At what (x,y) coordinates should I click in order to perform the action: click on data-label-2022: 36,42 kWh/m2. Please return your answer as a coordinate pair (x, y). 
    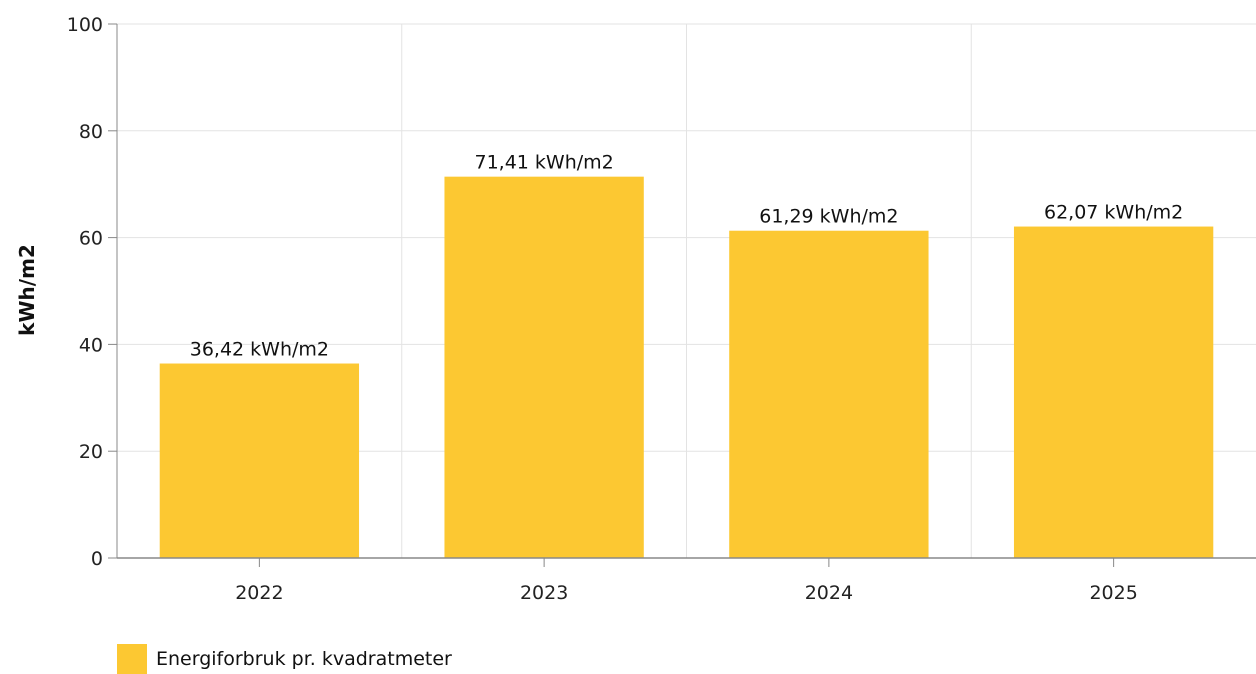
    Looking at the image, I should click on (259, 350).